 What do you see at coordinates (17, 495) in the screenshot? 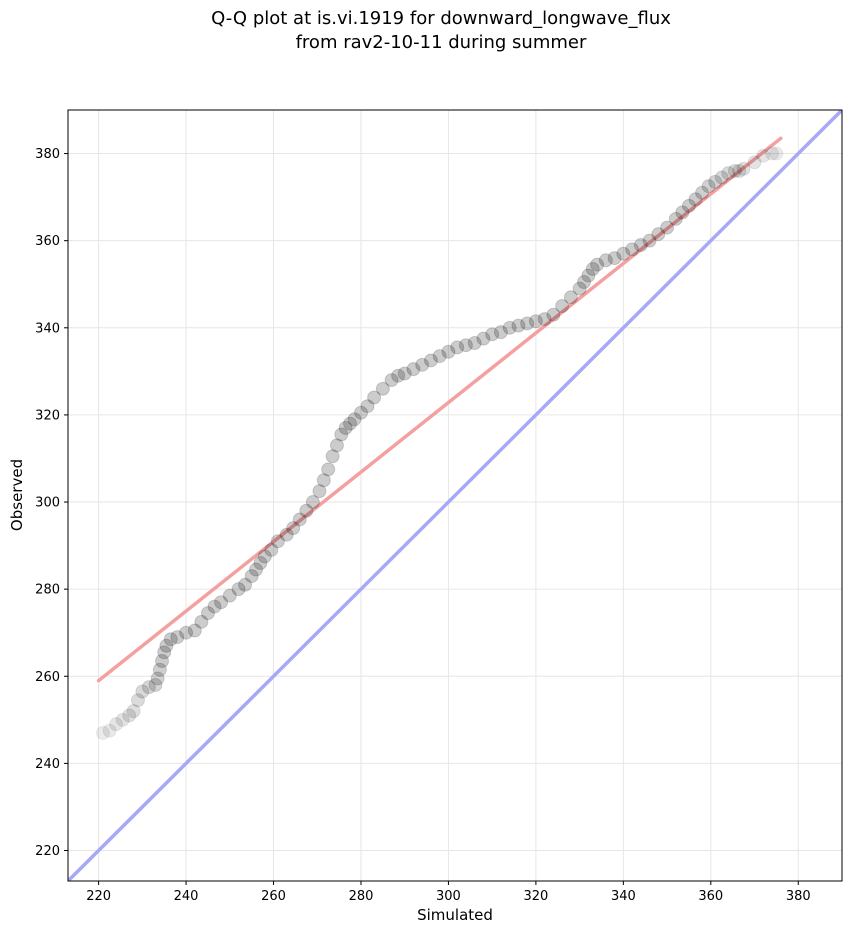
I see `y-axis-label: Observed` at bounding box center [17, 495].